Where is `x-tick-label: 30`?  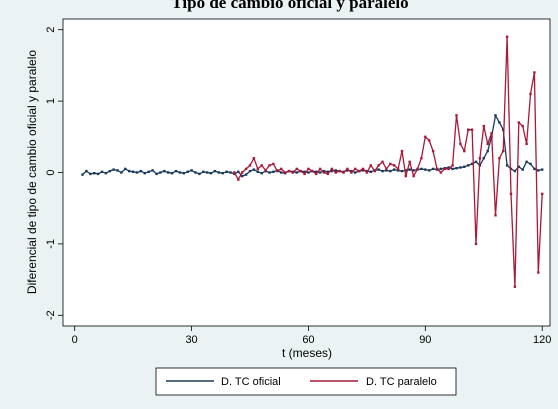 x-tick-label: 30 is located at coordinates (191, 340).